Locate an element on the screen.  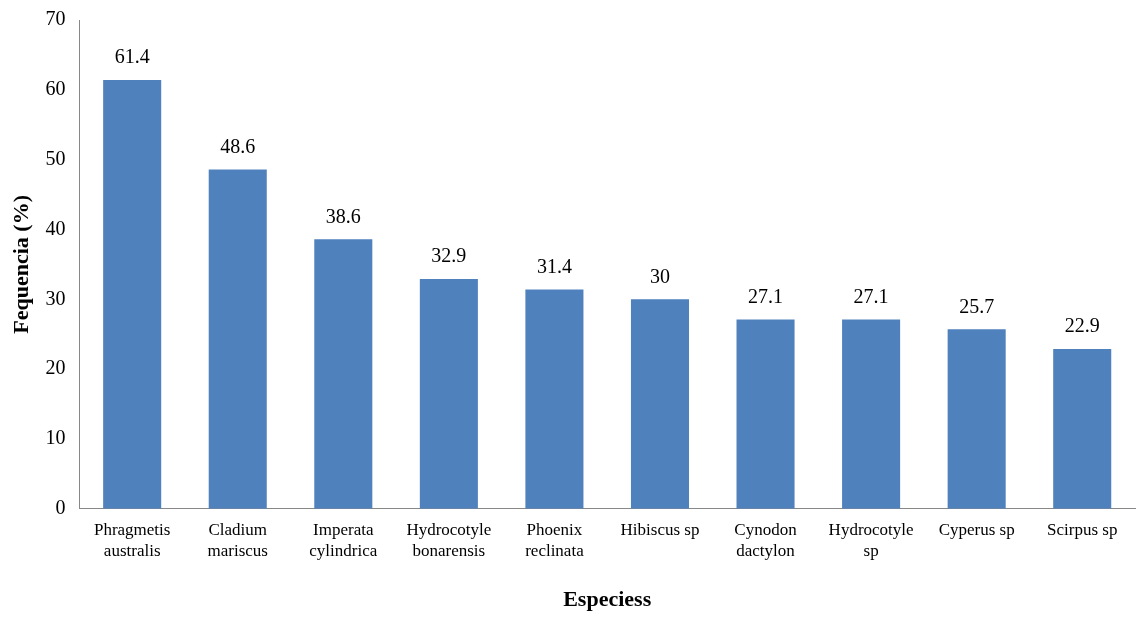
data-label: 25.7 is located at coordinates (977, 305).